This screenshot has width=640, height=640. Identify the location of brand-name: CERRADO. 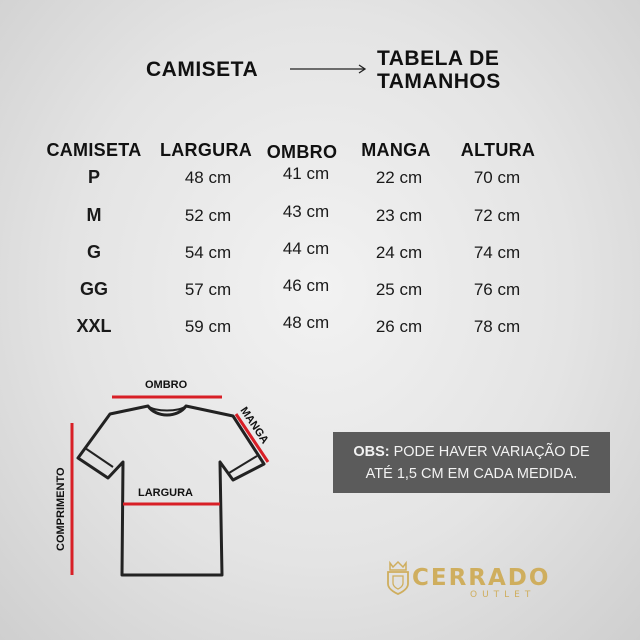
(481, 578).